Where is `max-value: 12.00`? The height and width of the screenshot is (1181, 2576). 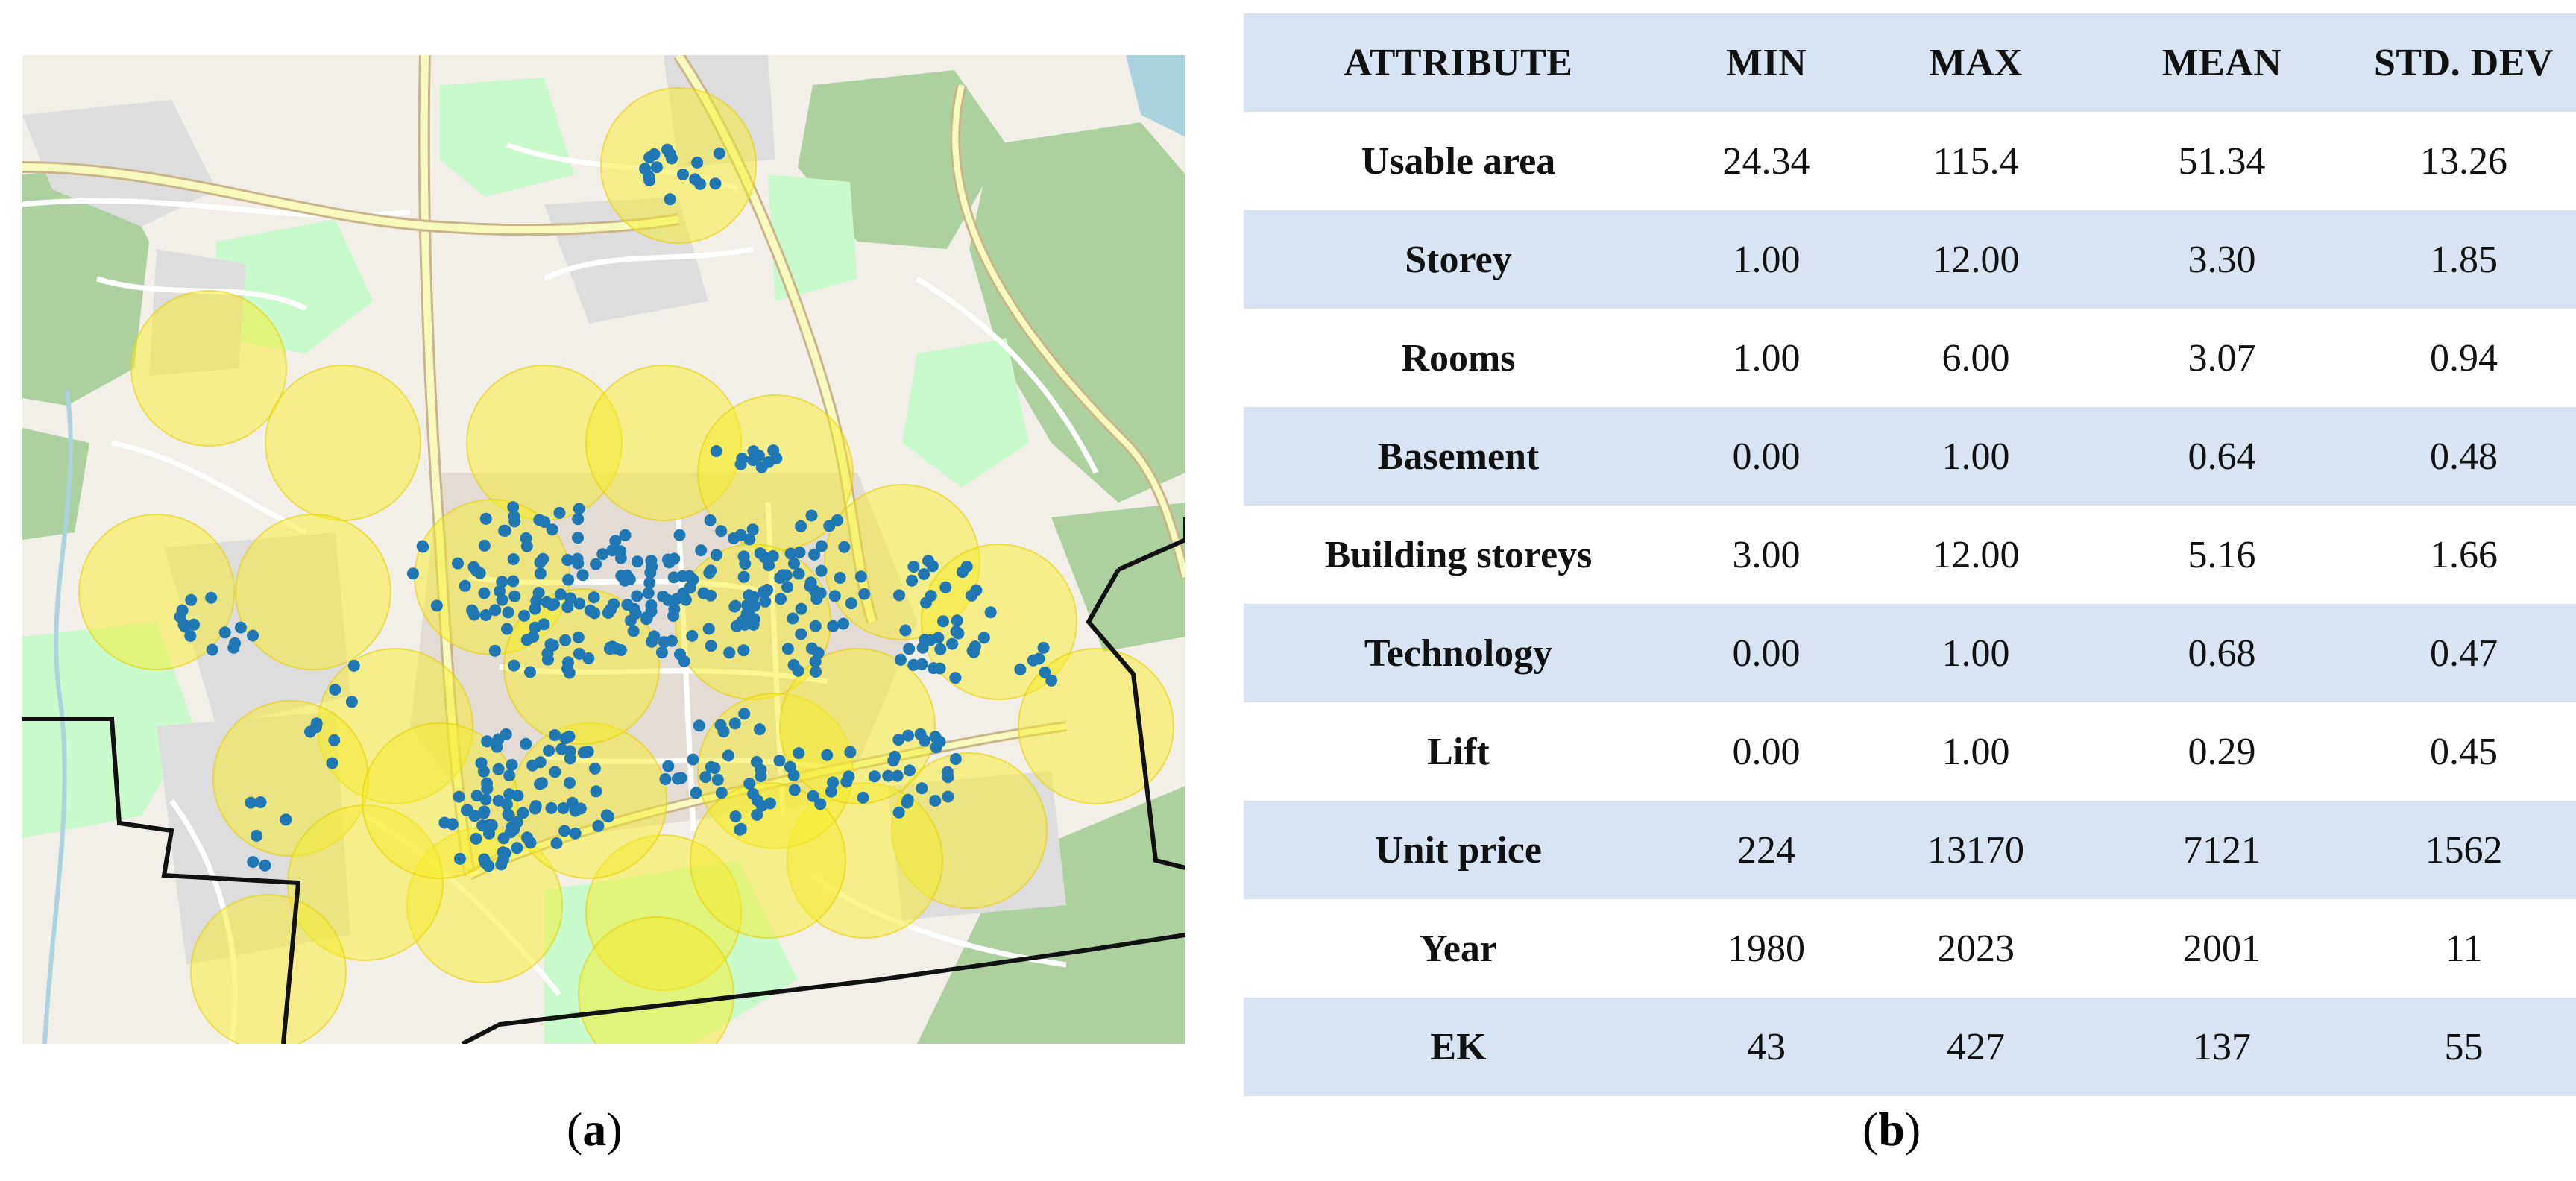
max-value: 12.00 is located at coordinates (1976, 554).